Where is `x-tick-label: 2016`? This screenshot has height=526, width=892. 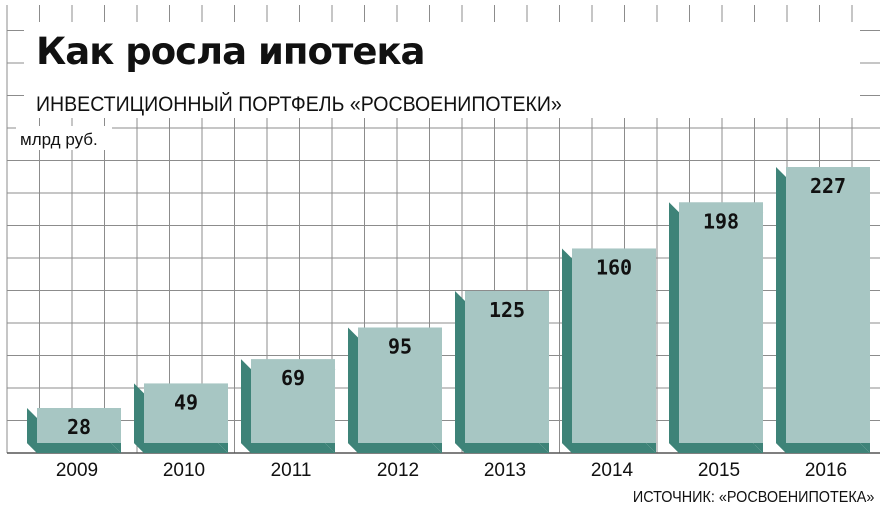 x-tick-label: 2016 is located at coordinates (826, 470).